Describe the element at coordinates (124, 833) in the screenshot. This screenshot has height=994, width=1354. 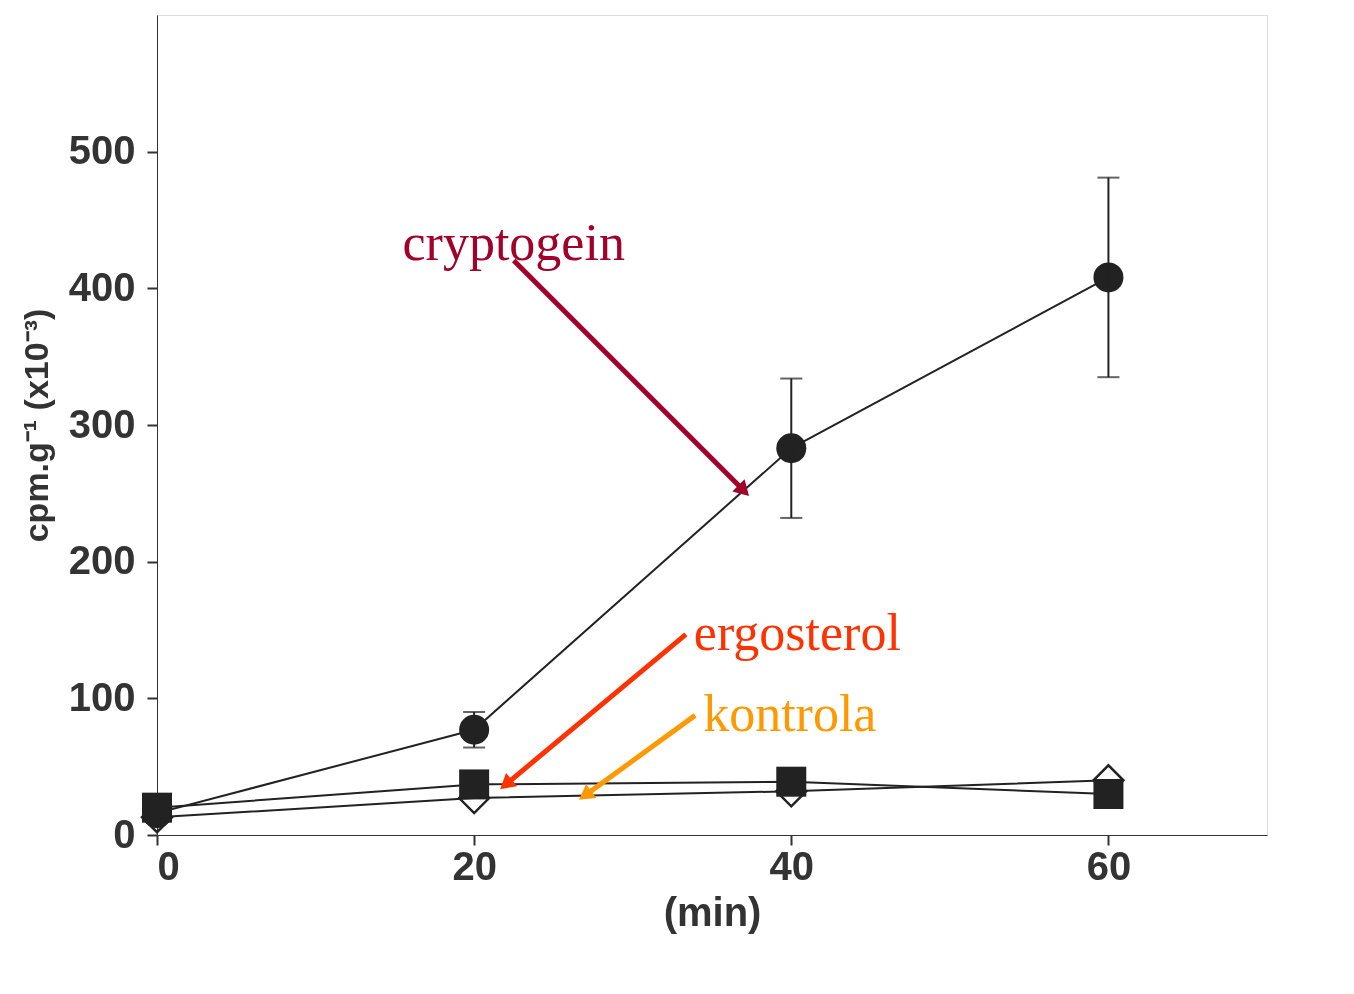
I see `y-tick-label: 0` at that location.